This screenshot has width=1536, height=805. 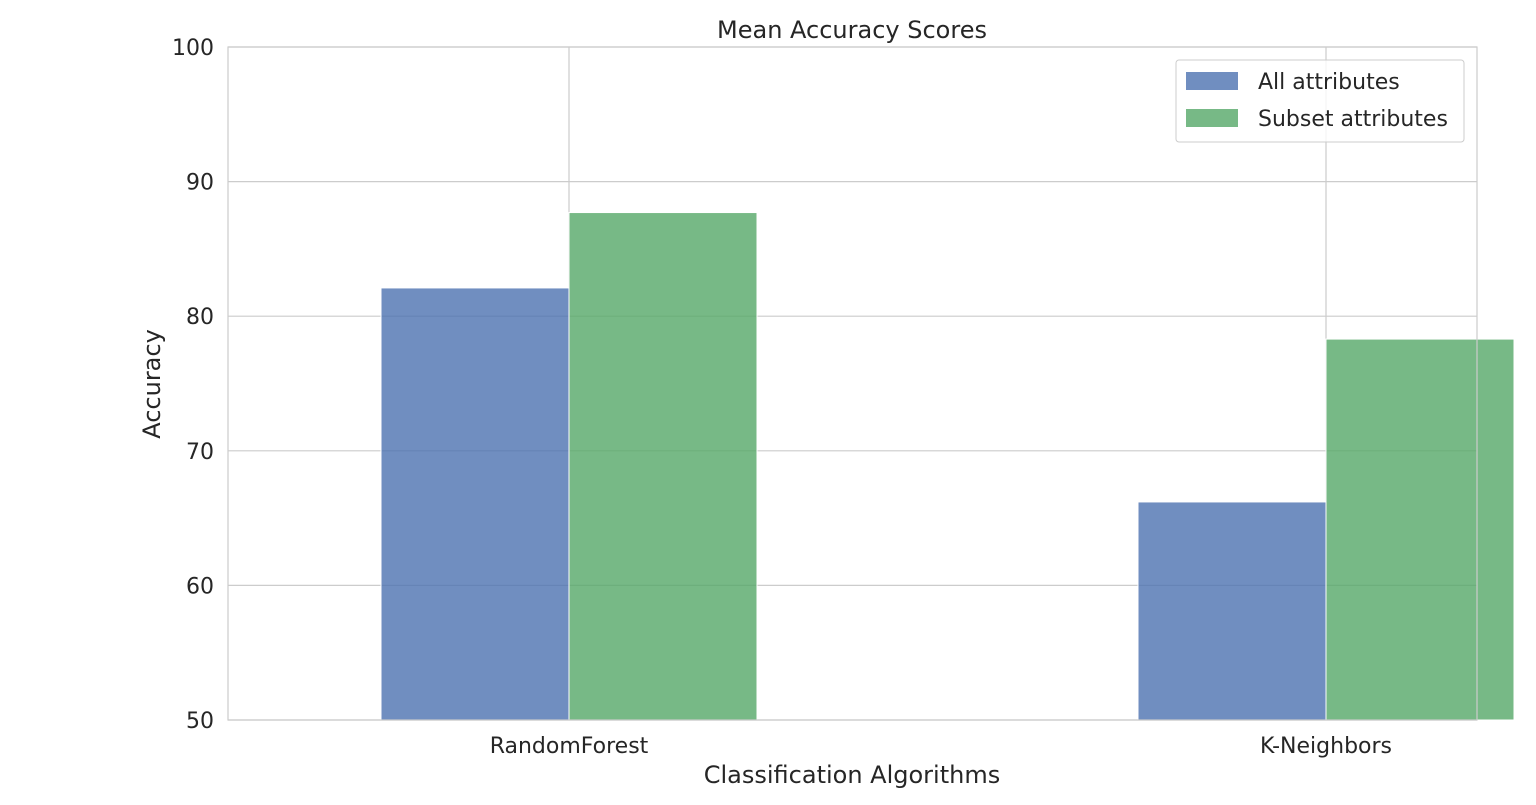 I want to click on legend-swatch-all-attributes, so click(x=1212, y=81).